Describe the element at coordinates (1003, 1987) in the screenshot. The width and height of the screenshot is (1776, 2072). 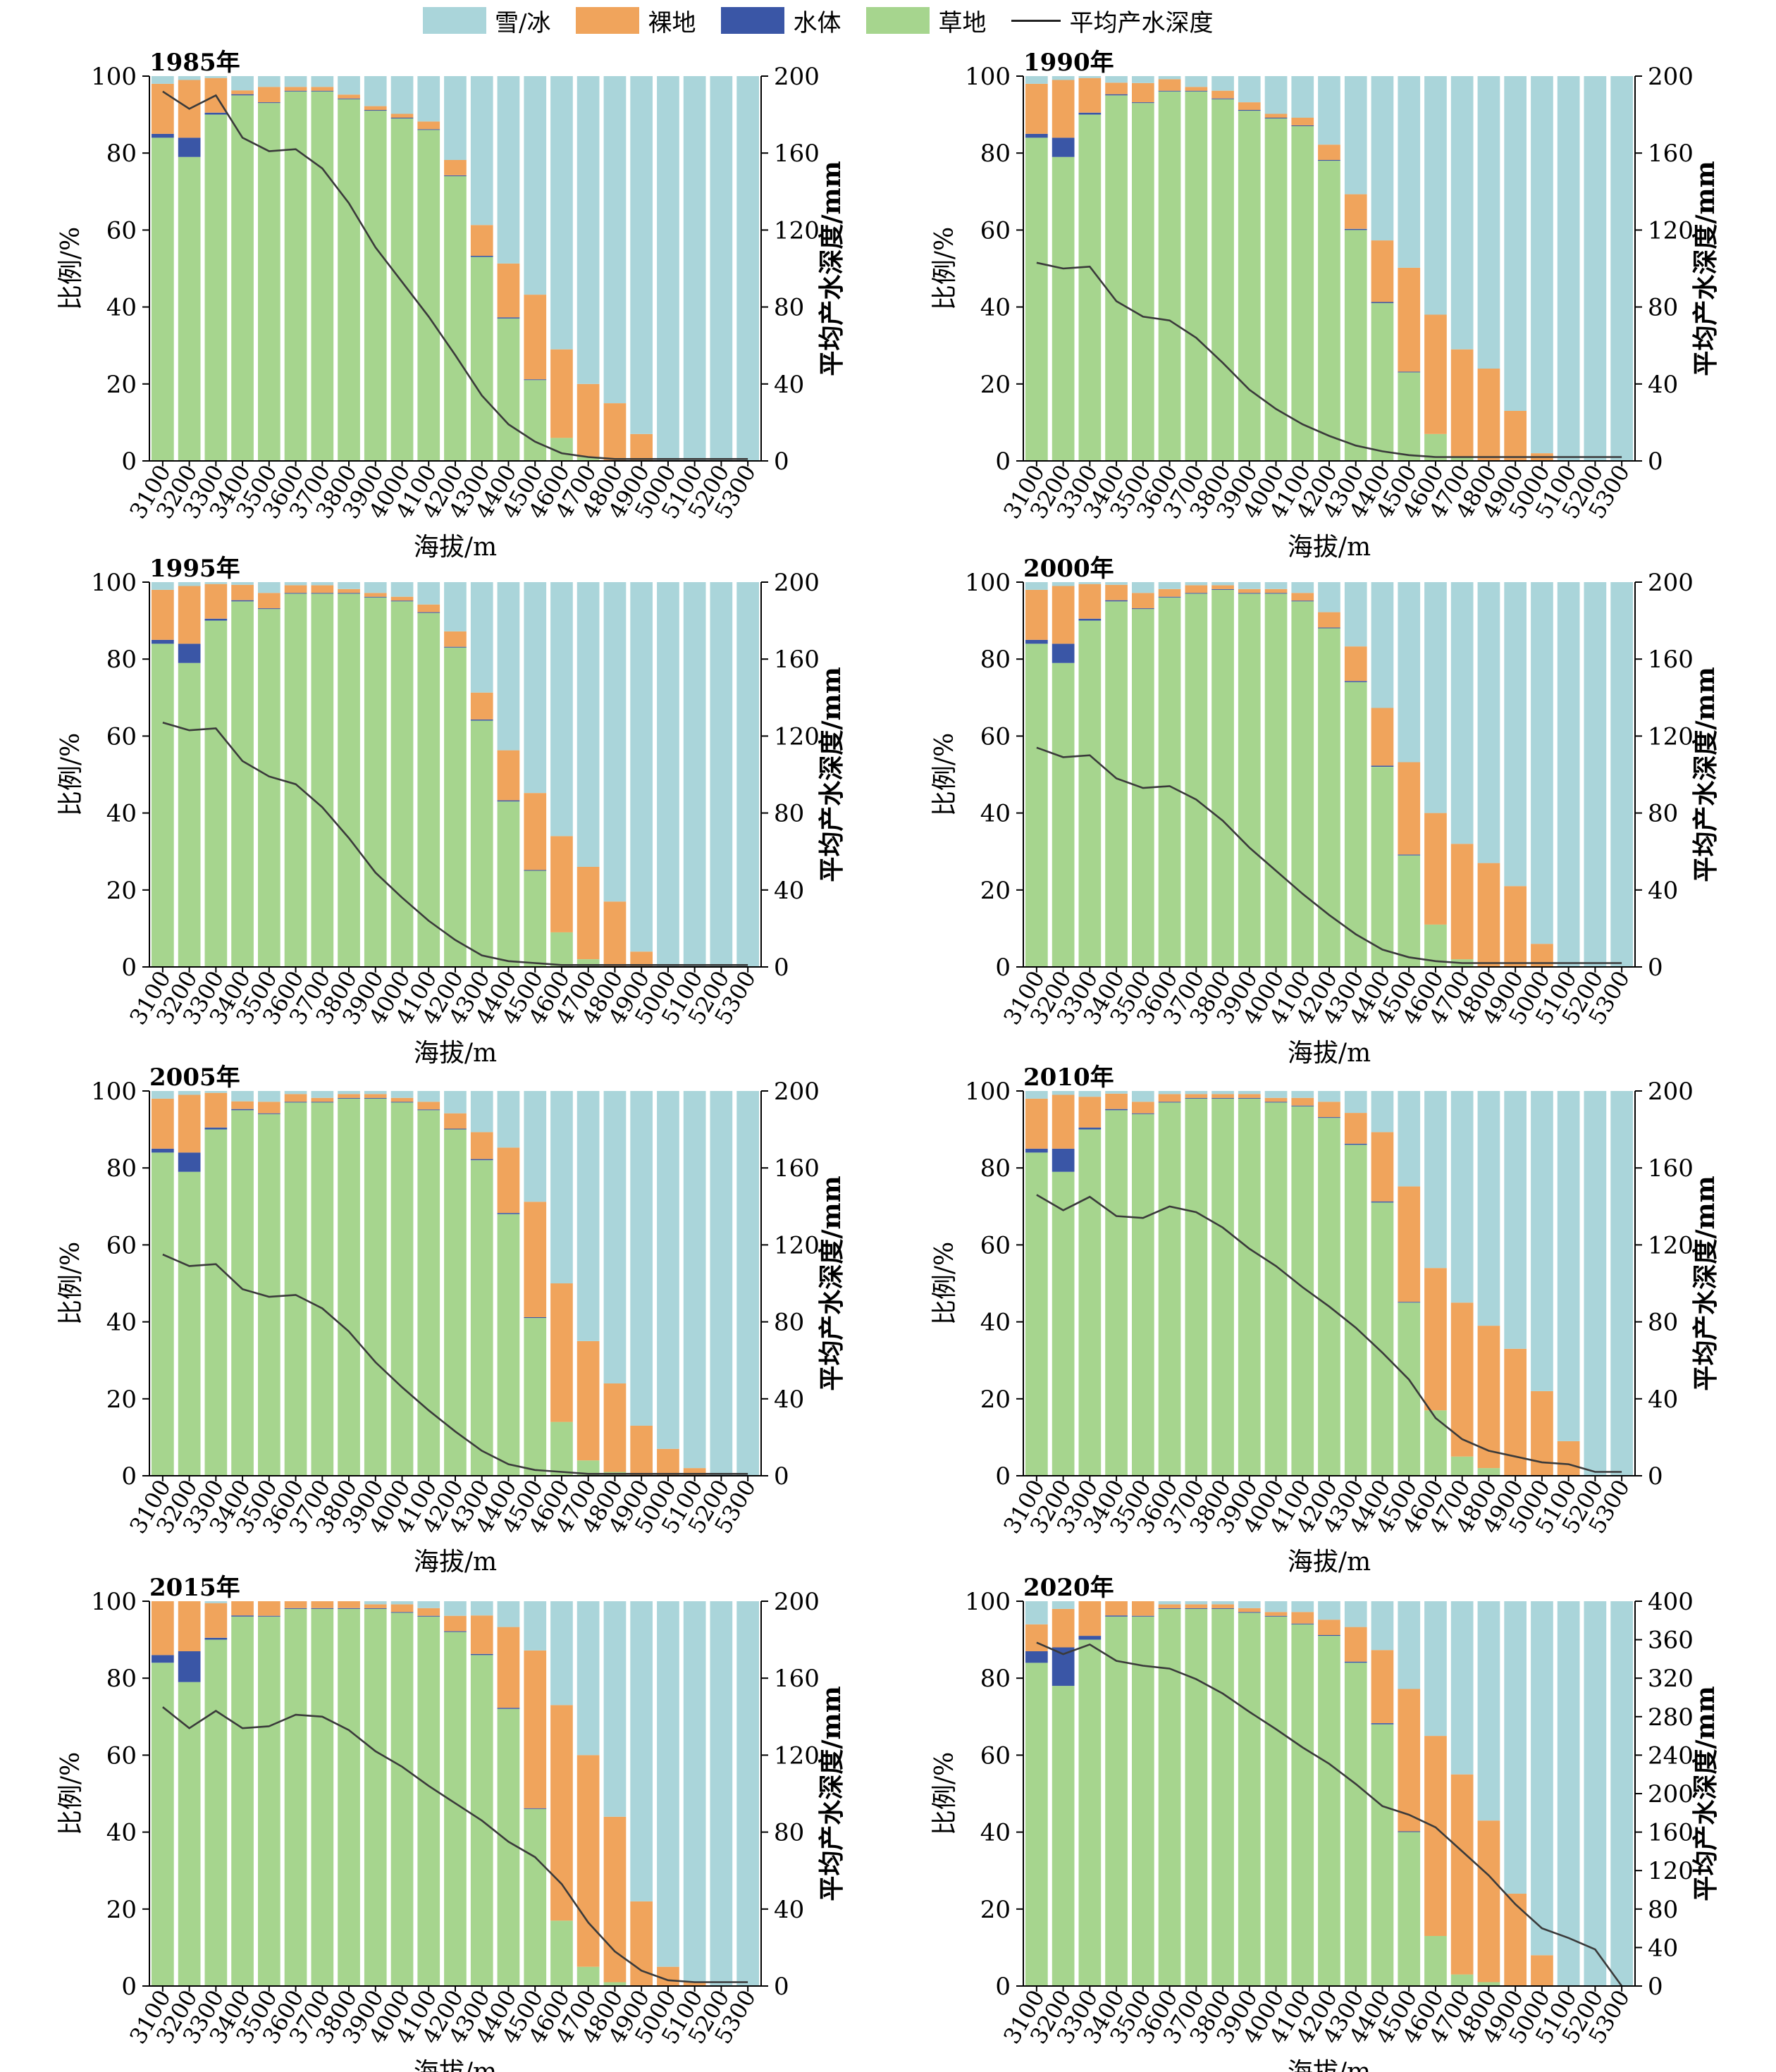
I see `left-tick-label: 0` at that location.